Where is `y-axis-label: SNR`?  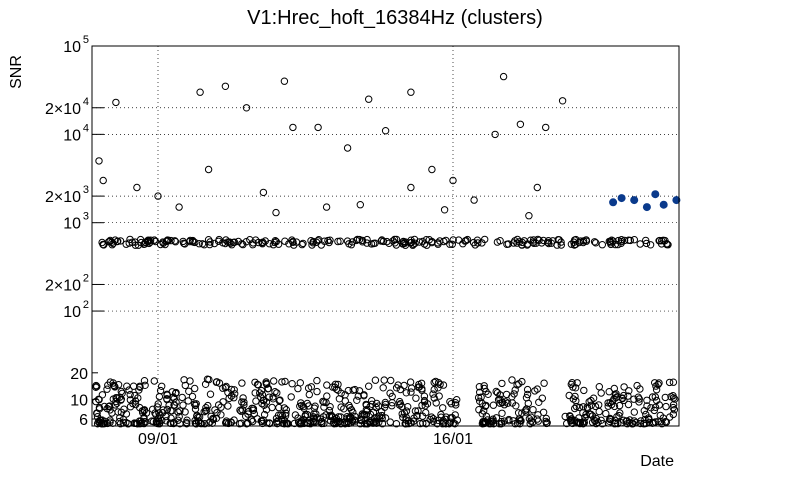 y-axis-label: SNR is located at coordinates (16, 72).